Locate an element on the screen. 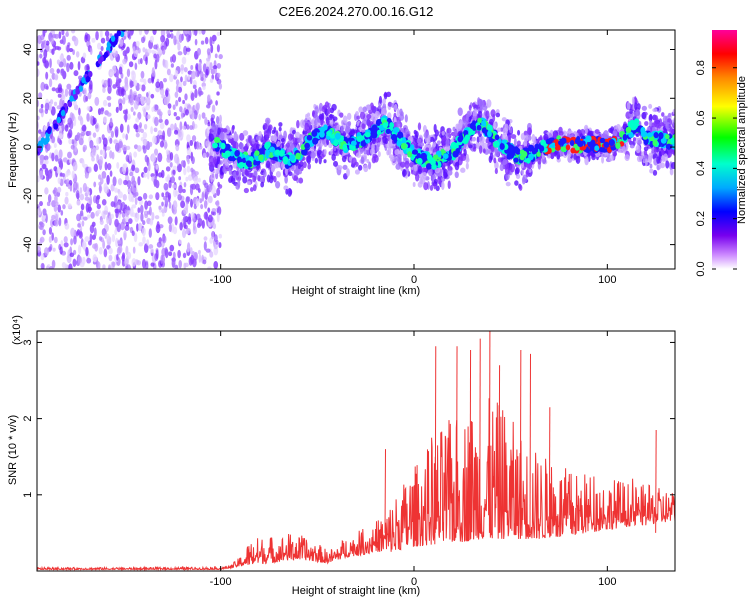 The width and height of the screenshot is (750, 600). ridge-mark is located at coordinates (75, 96).